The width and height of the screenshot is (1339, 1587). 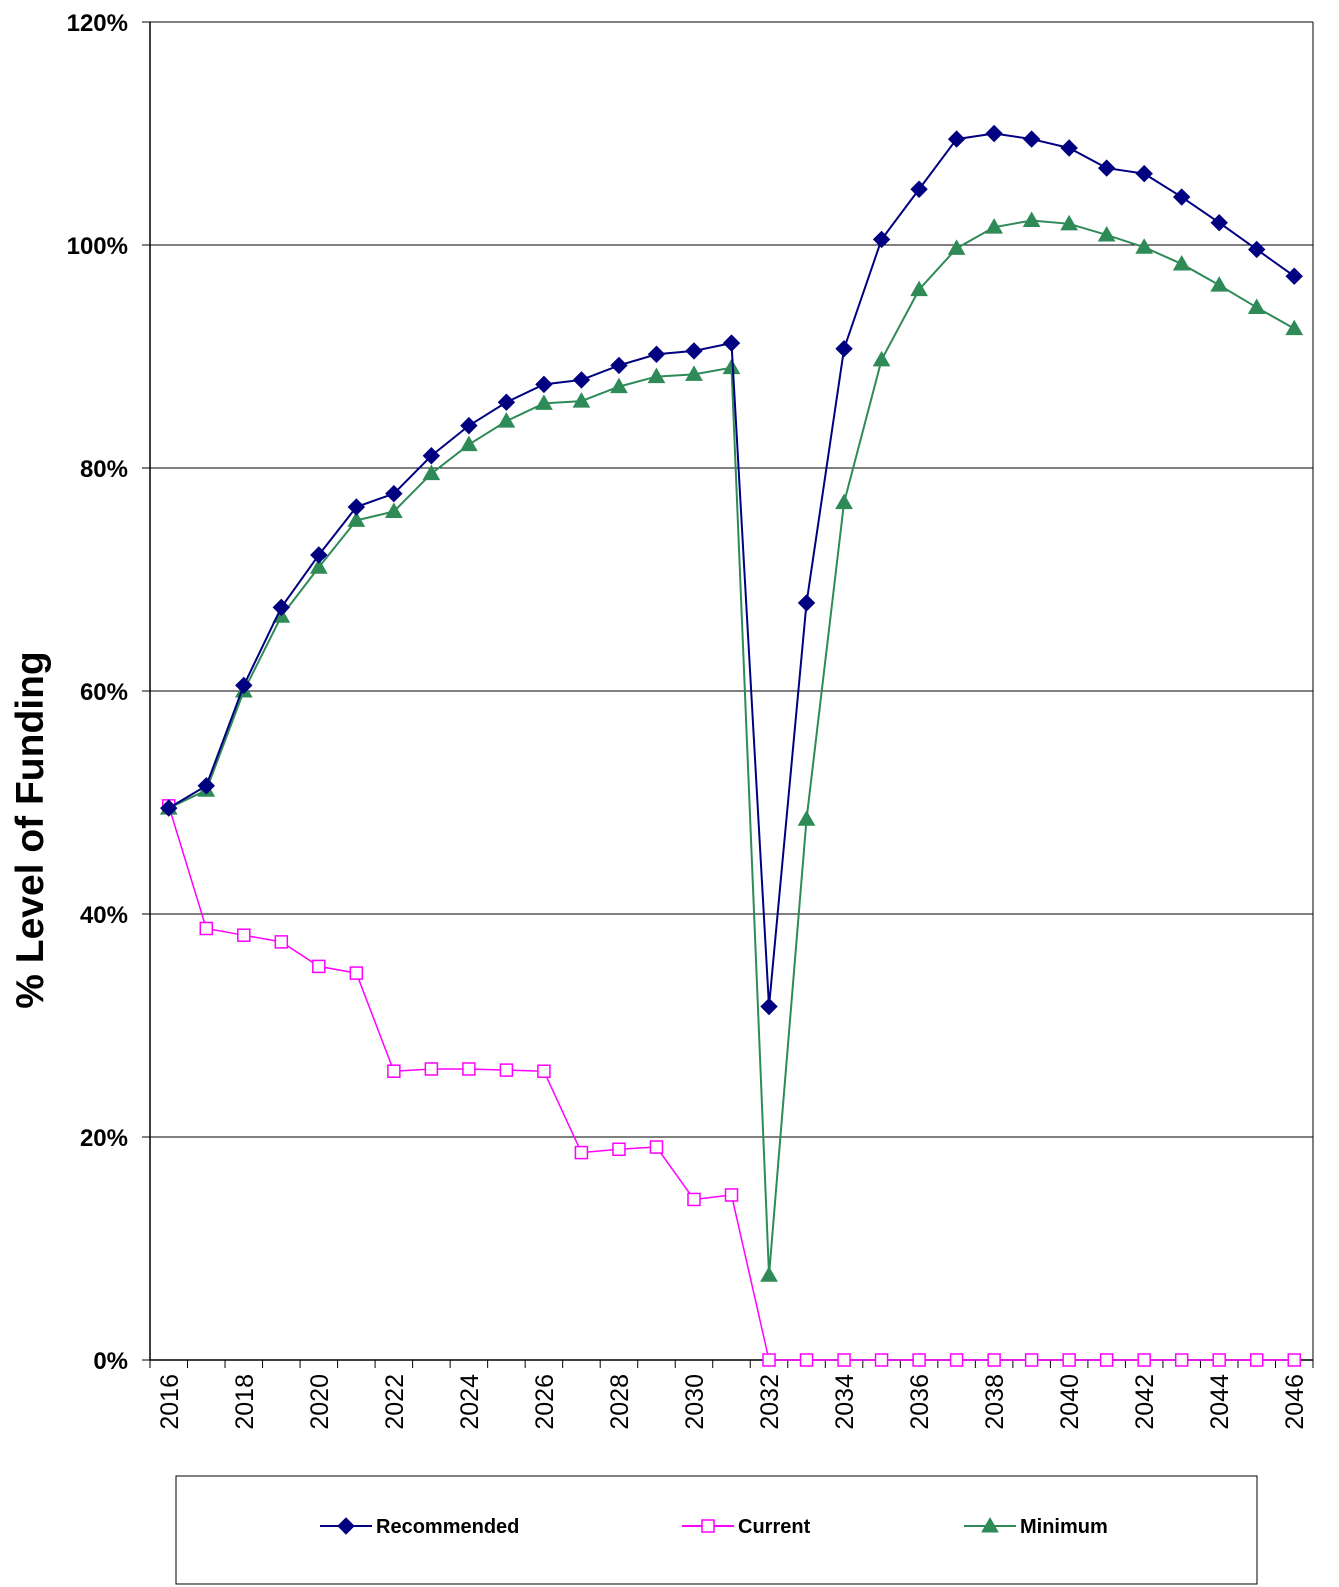 What do you see at coordinates (708, 1526) in the screenshot?
I see `legend-marker-current` at bounding box center [708, 1526].